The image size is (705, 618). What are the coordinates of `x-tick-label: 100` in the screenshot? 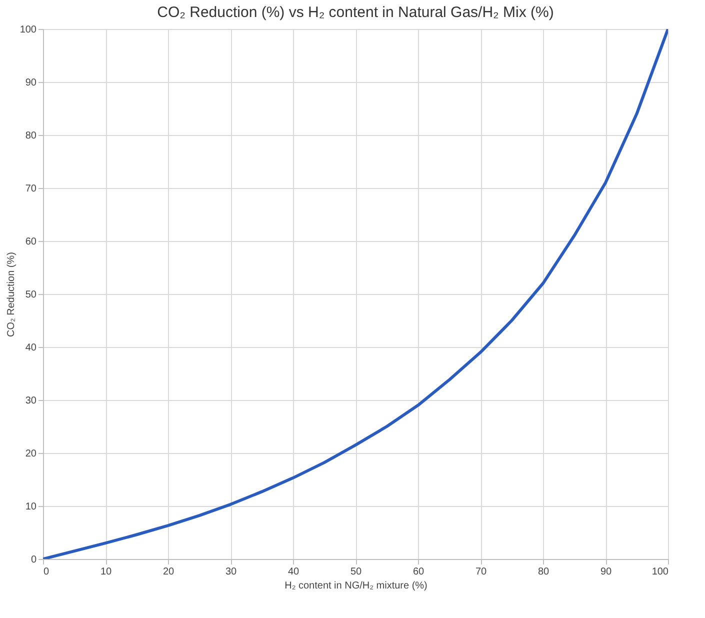 It's located at (660, 572).